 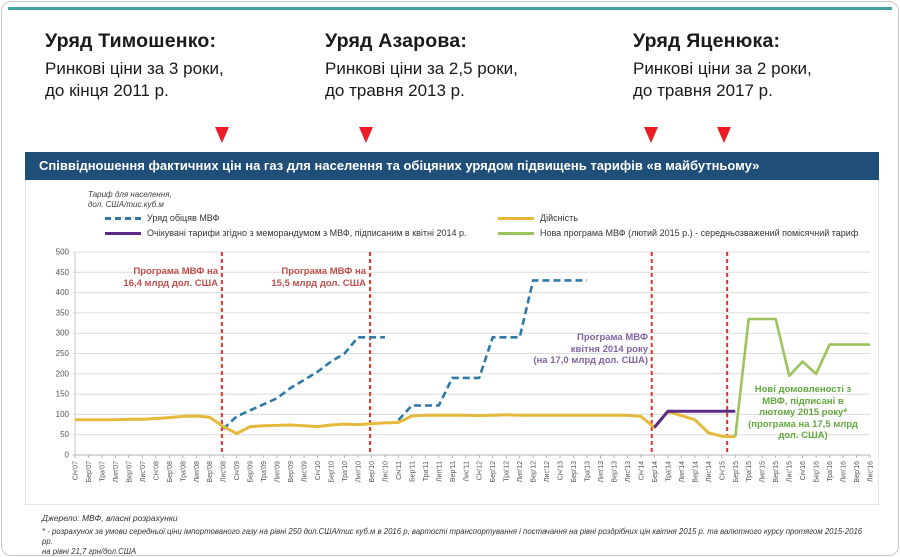 I want to click on svg-text: Січ'15, so click(x=722, y=470).